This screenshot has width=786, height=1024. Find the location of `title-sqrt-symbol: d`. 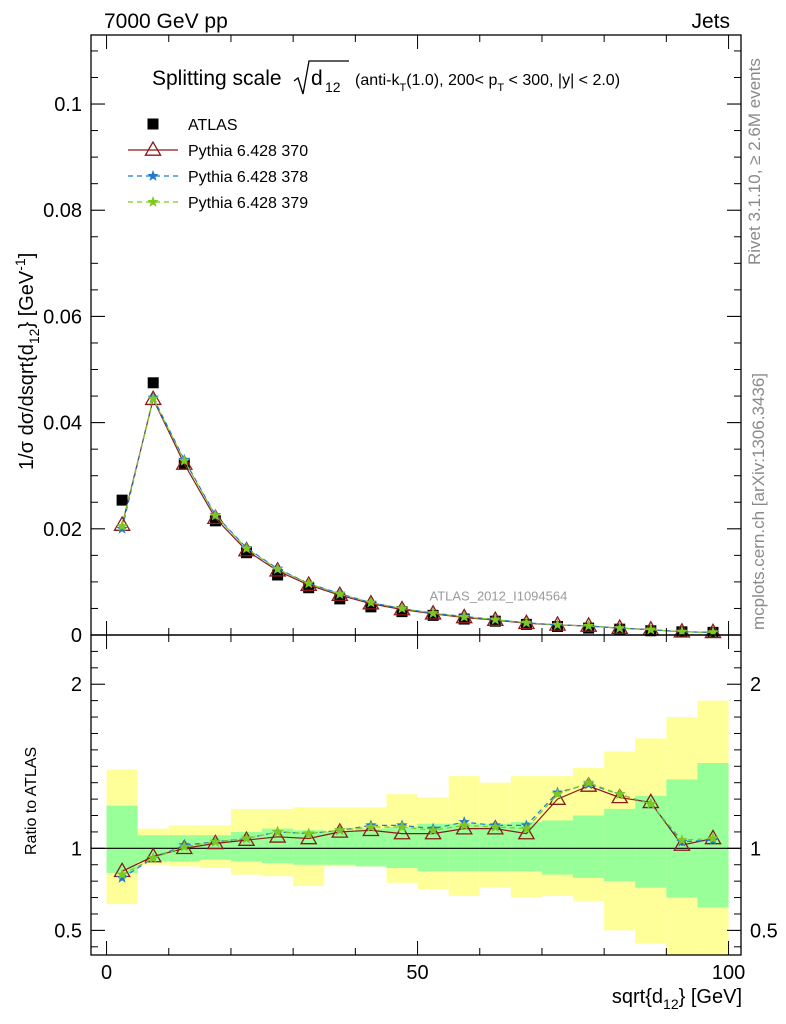

title-sqrt-symbol: d is located at coordinates (317, 78).